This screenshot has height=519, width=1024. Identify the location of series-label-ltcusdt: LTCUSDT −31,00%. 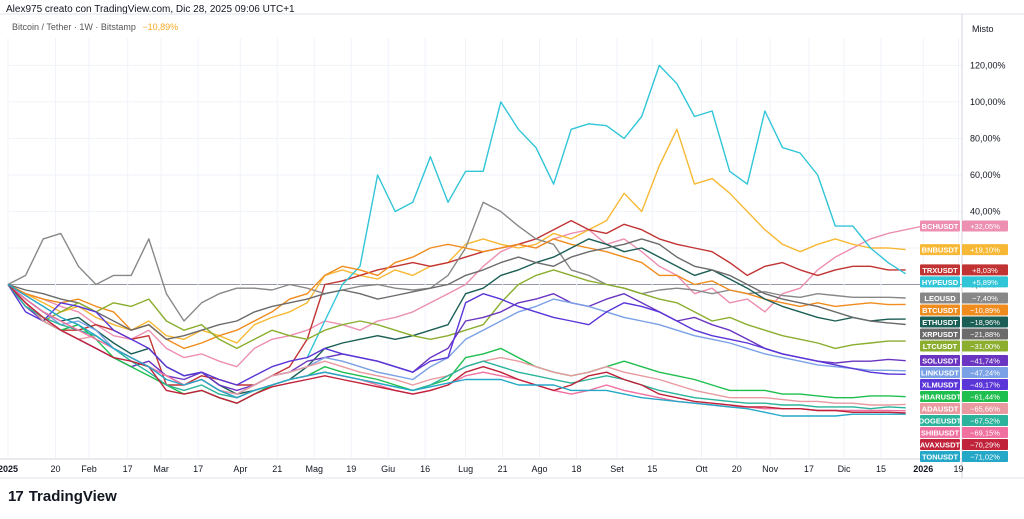
(964, 346).